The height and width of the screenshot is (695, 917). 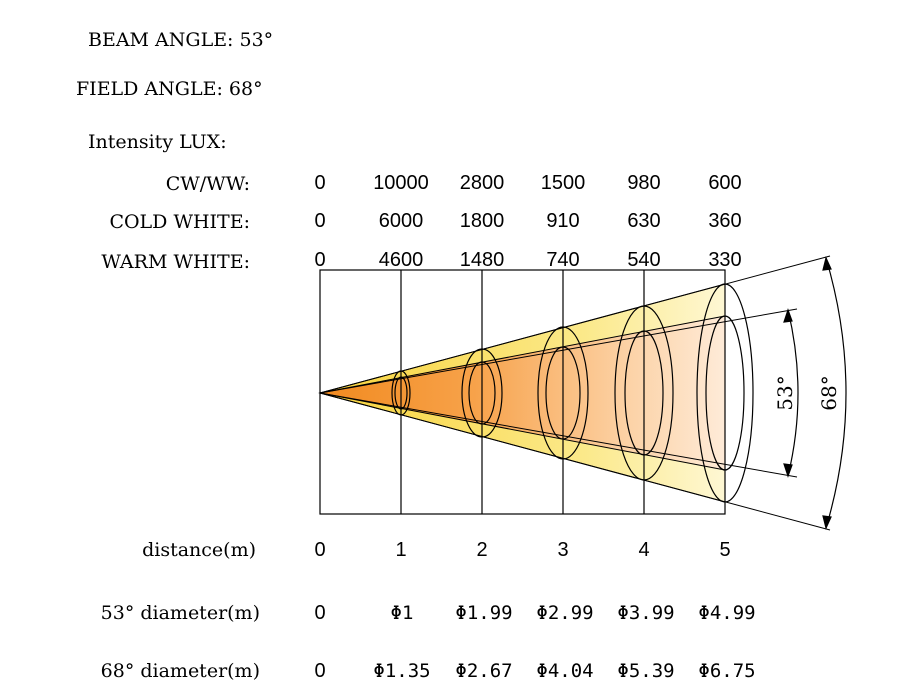 I want to click on beam-angle-arc, so click(x=793, y=393).